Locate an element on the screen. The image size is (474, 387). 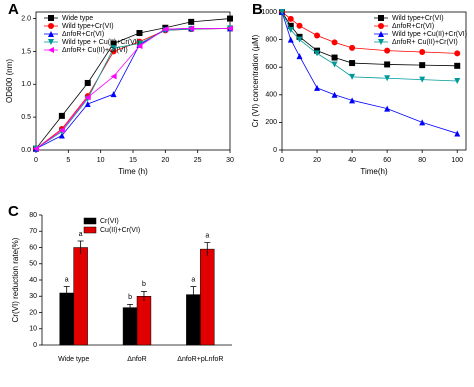
x-tick-label: Wide type is located at coordinates (73, 359).